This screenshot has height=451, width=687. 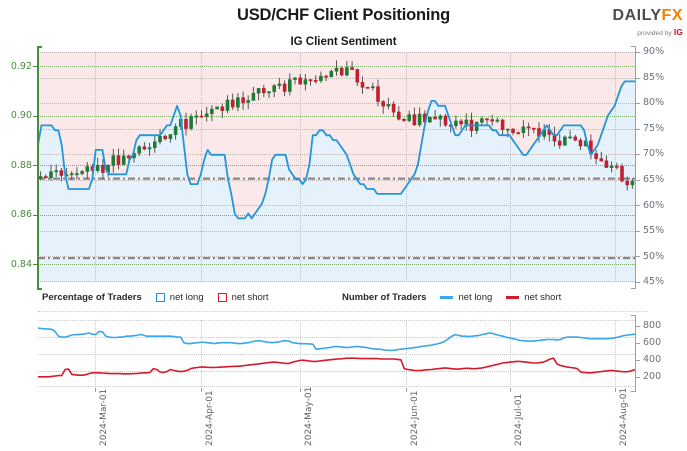 What do you see at coordinates (250, 297) in the screenshot?
I see `legend-label-pct-net-short: net short` at bounding box center [250, 297].